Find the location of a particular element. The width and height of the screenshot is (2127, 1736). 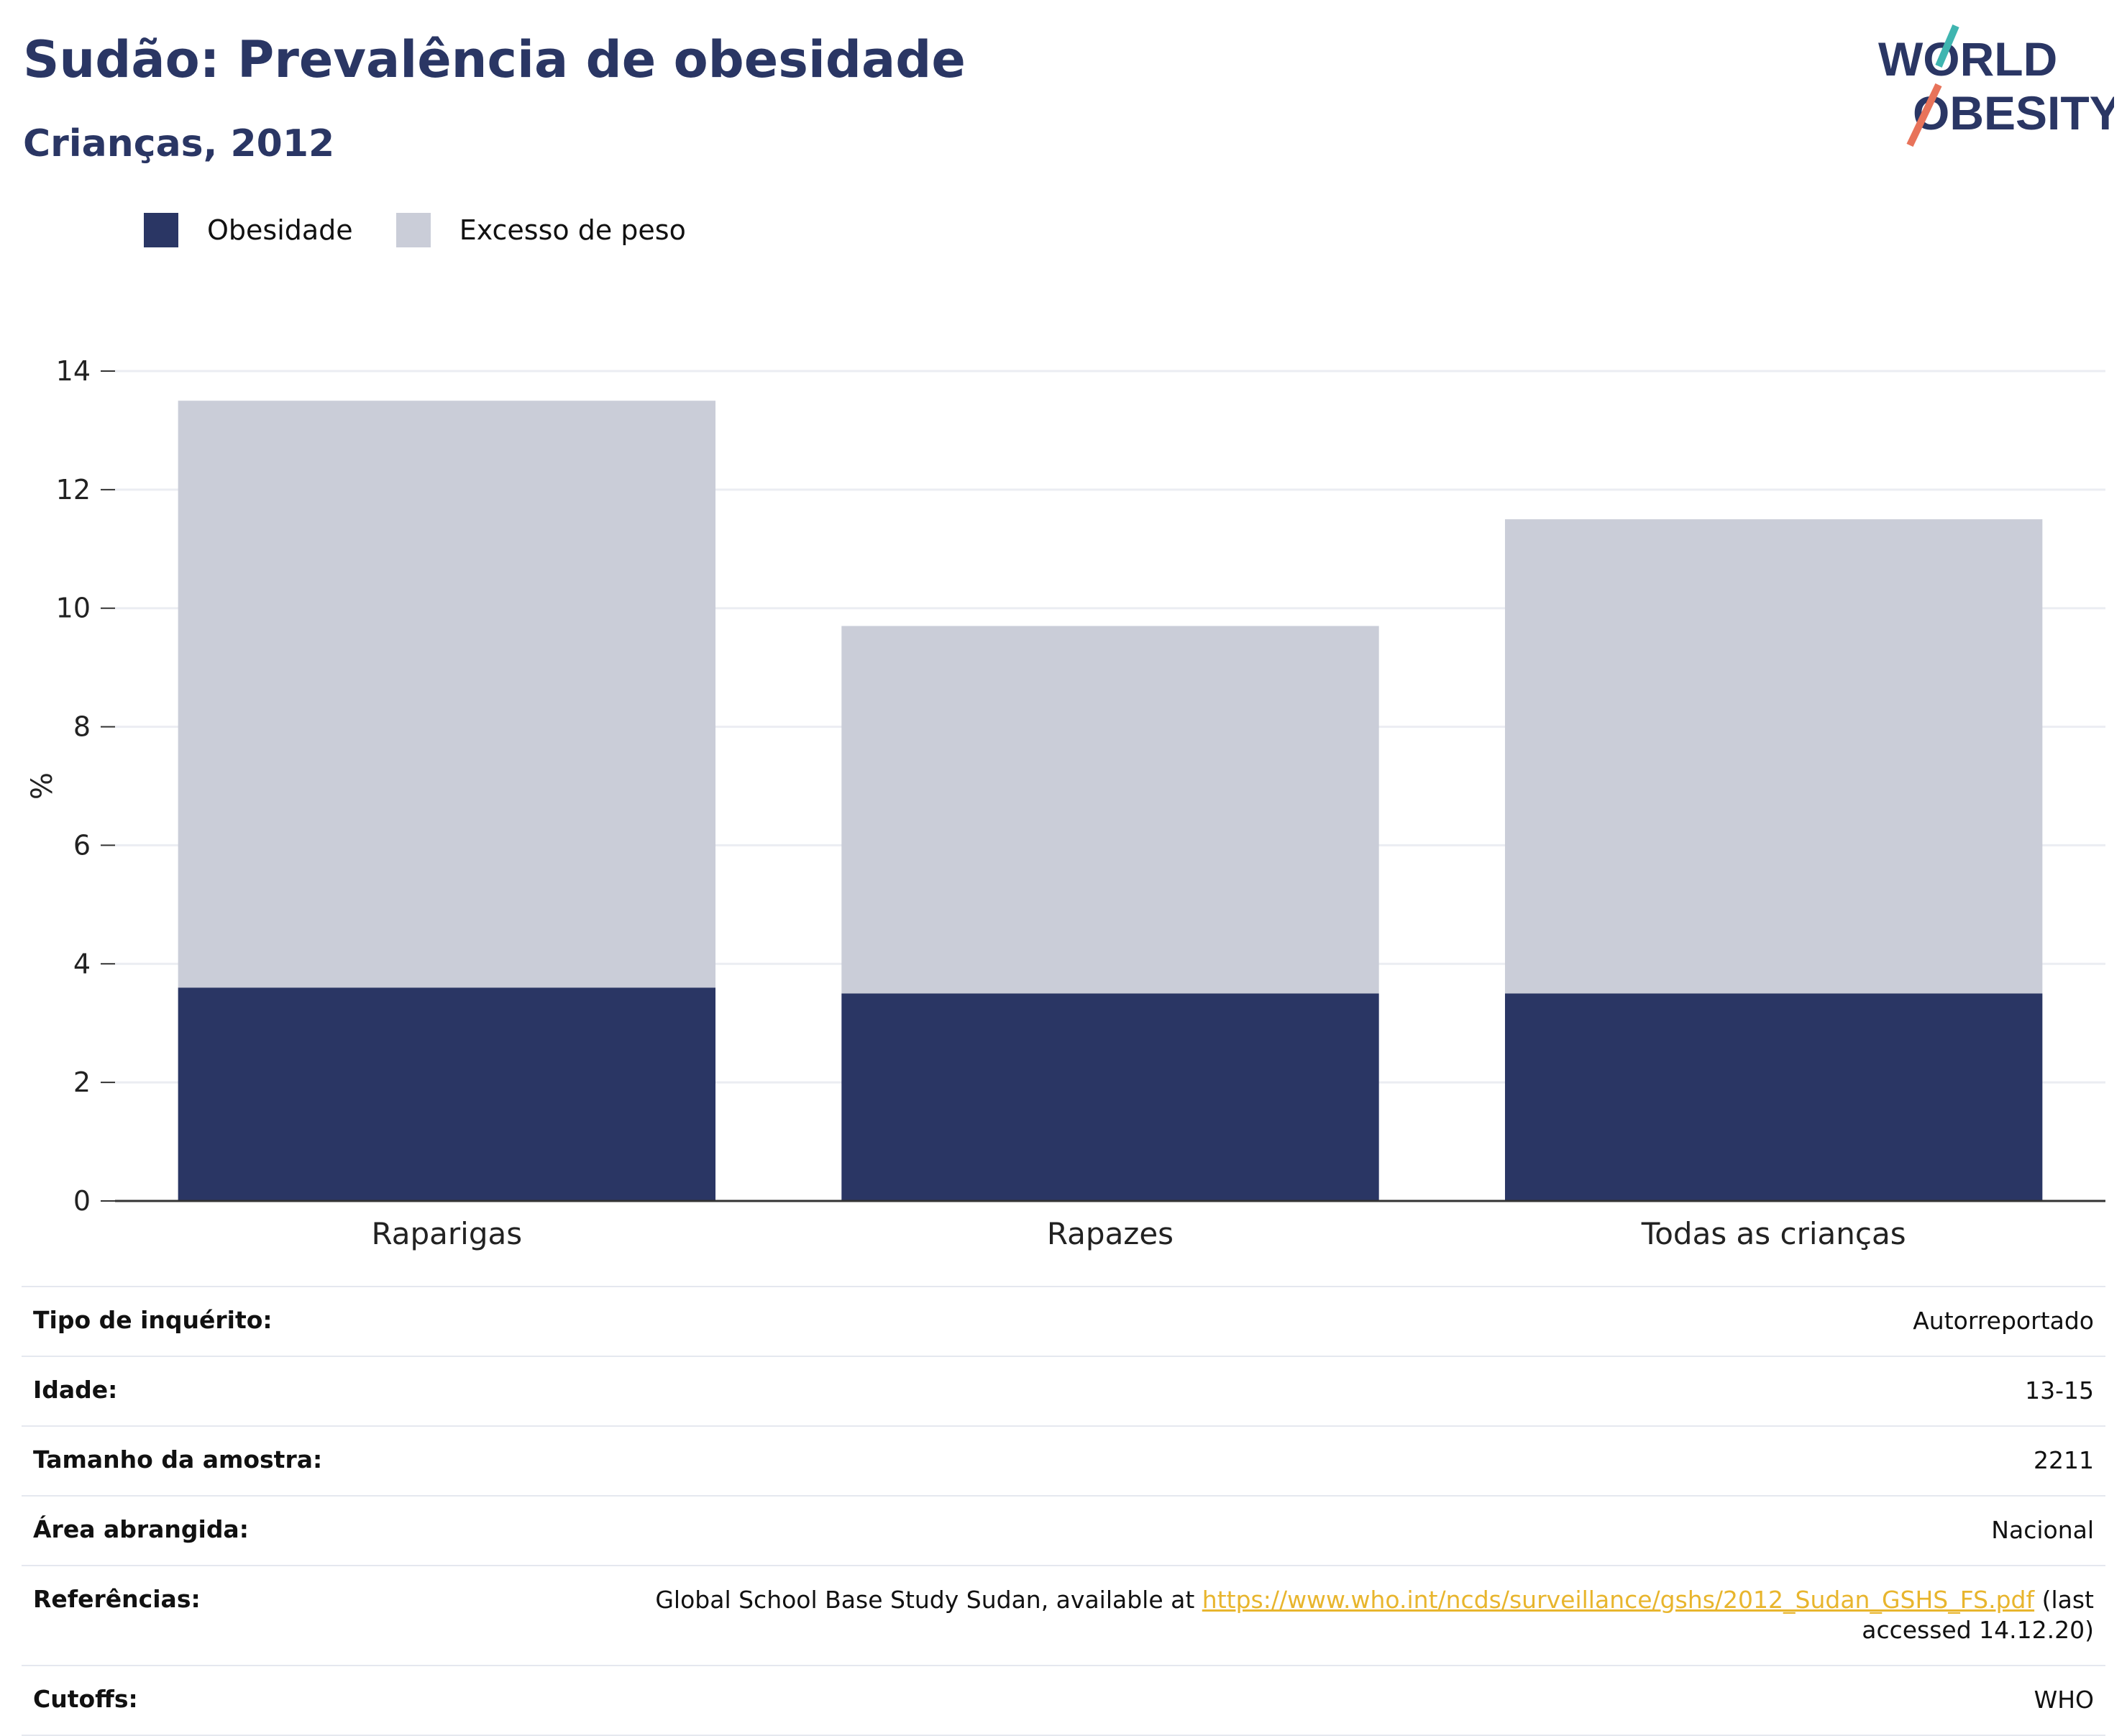

info-row-area: Área abrangida: Nacional is located at coordinates (1063, 1529).